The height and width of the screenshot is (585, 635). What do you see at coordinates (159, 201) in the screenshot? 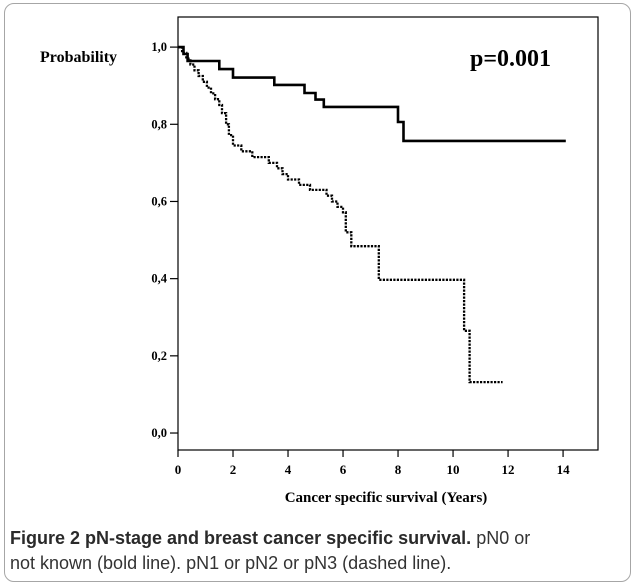
I see `y-tick-label: 0,6` at bounding box center [159, 201].